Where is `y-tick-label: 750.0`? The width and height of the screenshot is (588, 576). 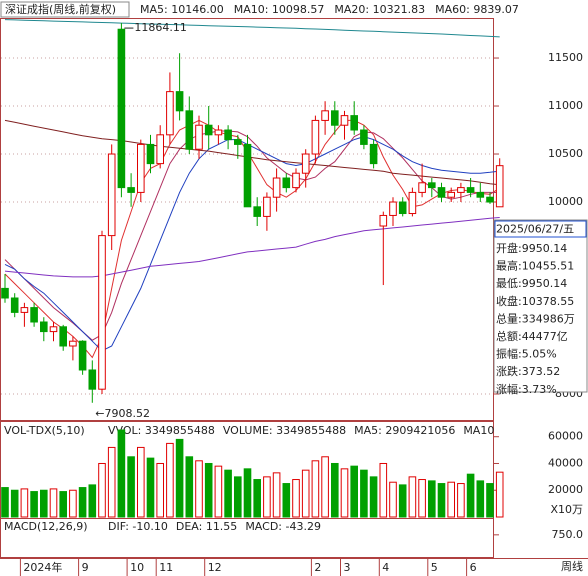 y-tick-label: 750.0 is located at coordinates (568, 534).